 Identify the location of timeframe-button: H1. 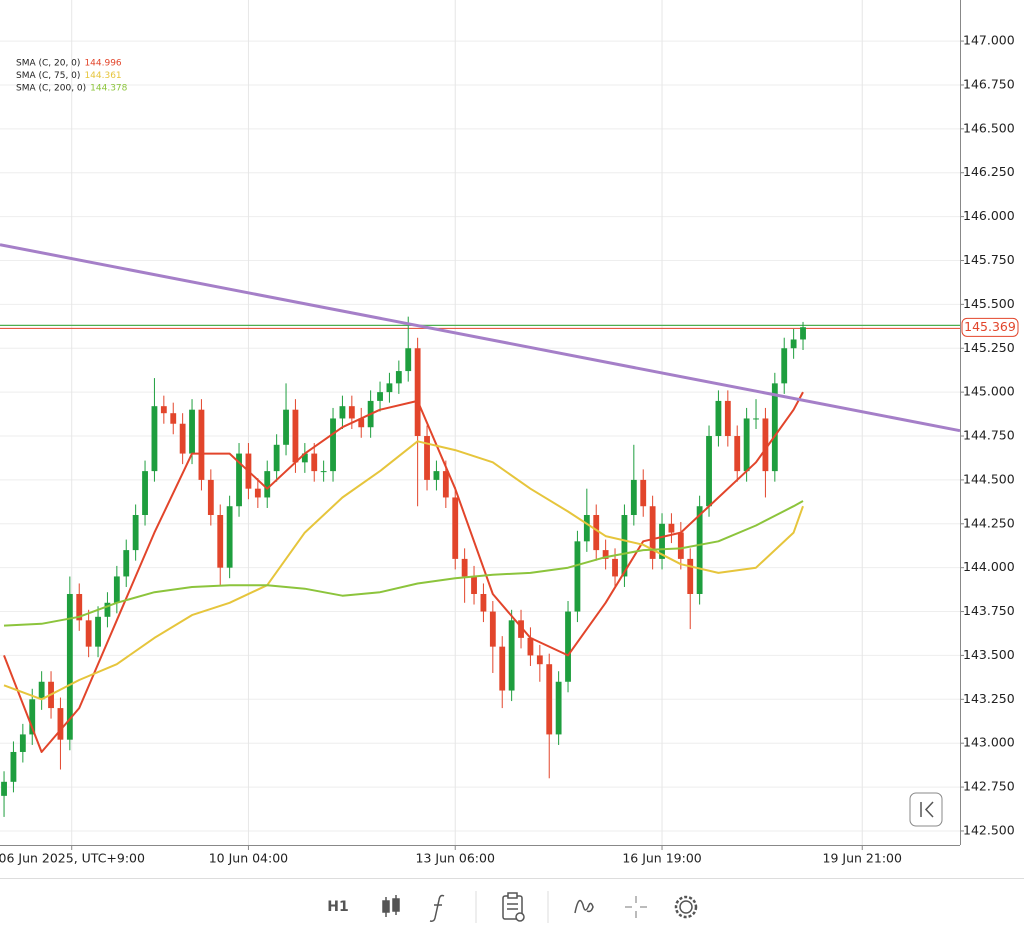
(337, 907).